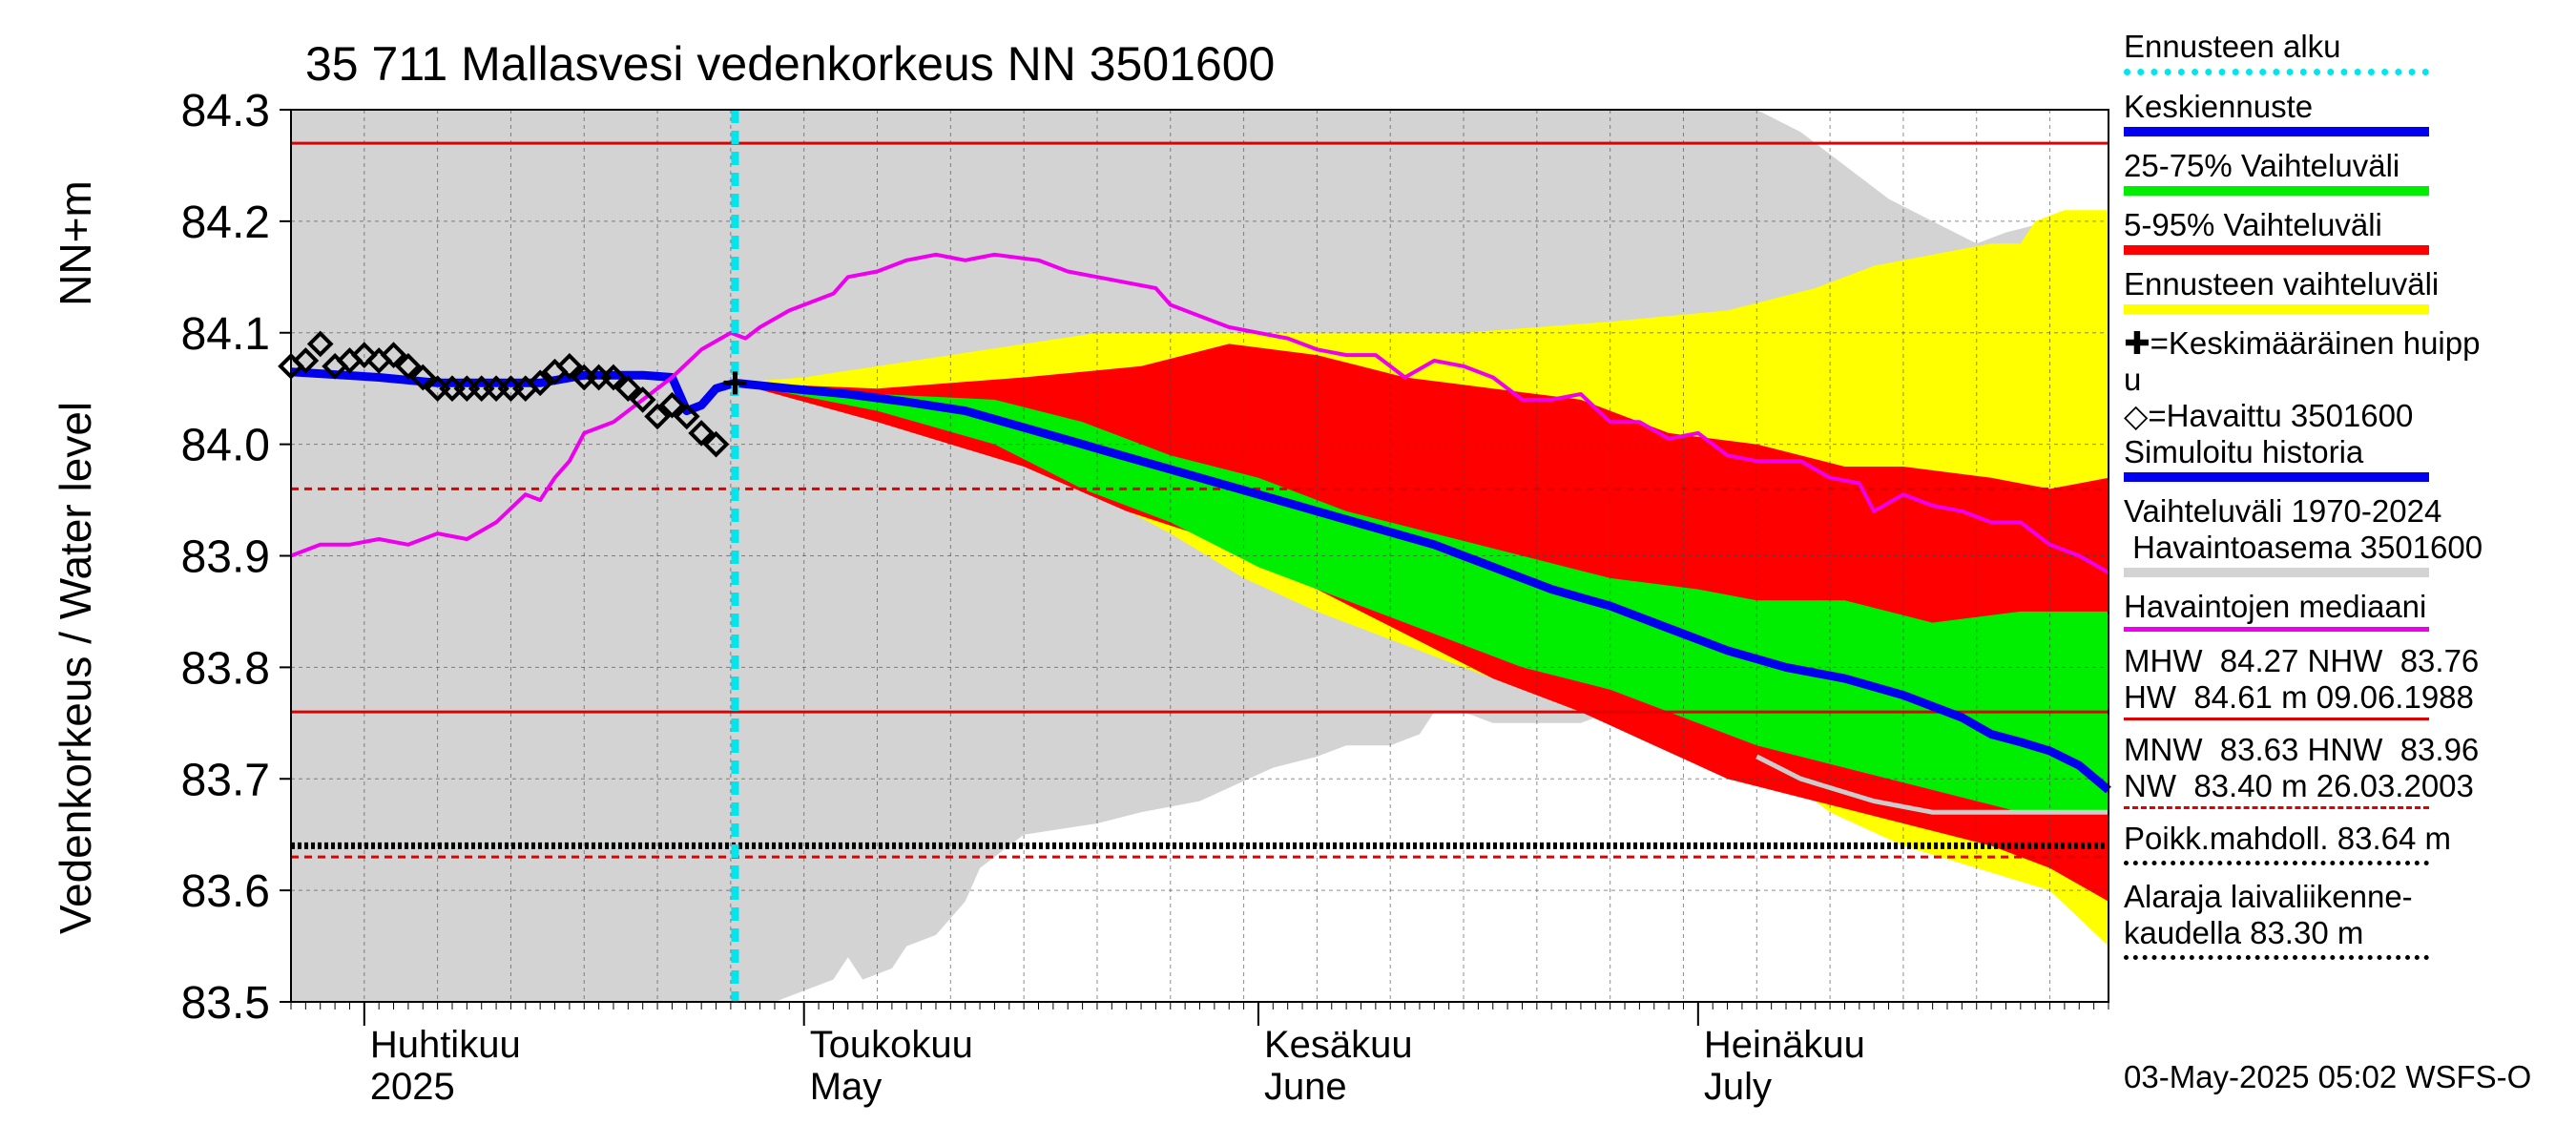  I want to click on legend-sim-history-swatch, so click(2276, 477).